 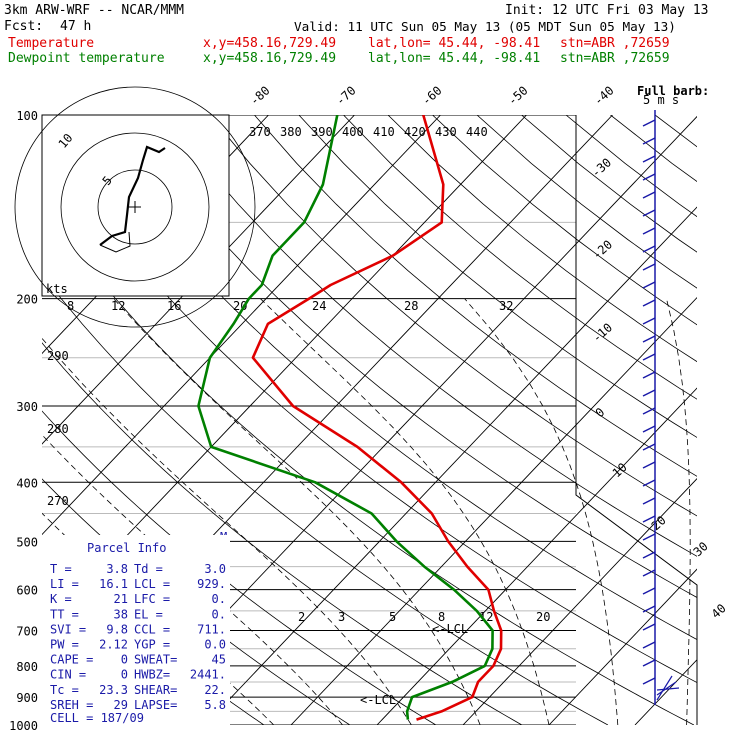 What do you see at coordinates (260, 132) in the screenshot?
I see `theta-label: 370` at bounding box center [260, 132].